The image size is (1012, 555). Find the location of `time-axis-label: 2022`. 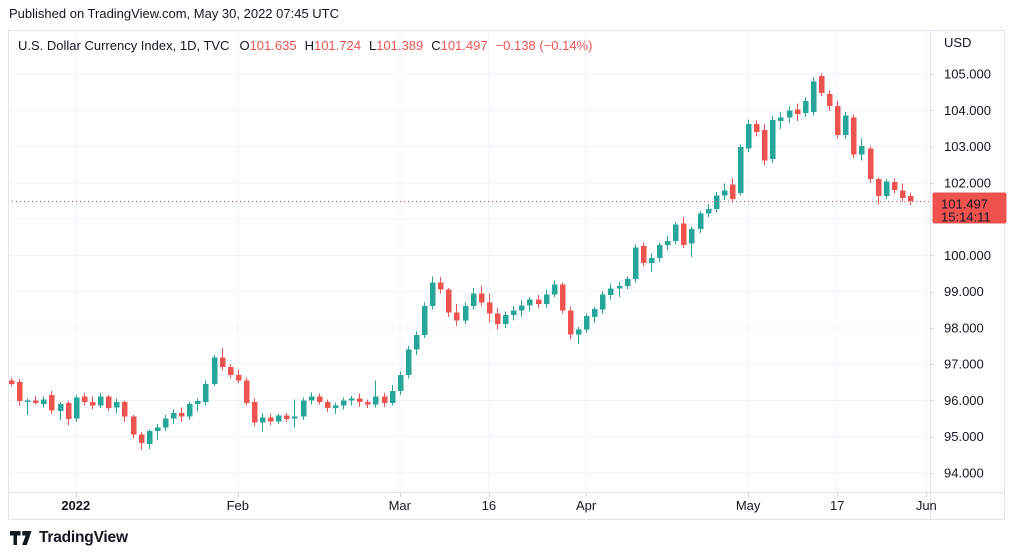

time-axis-label: 2022 is located at coordinates (75, 505).